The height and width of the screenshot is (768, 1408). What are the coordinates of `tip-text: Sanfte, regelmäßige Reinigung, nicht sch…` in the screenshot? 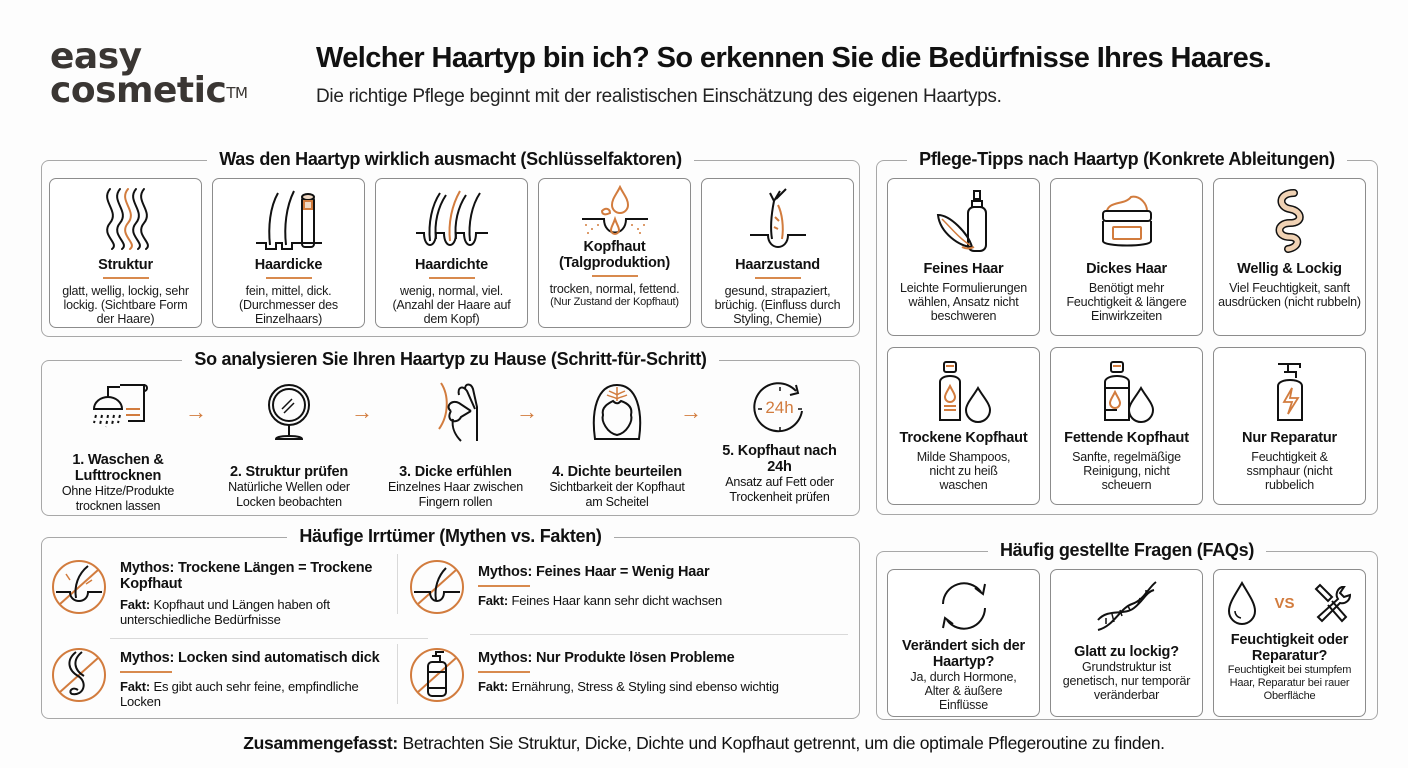 It's located at (1126, 471).